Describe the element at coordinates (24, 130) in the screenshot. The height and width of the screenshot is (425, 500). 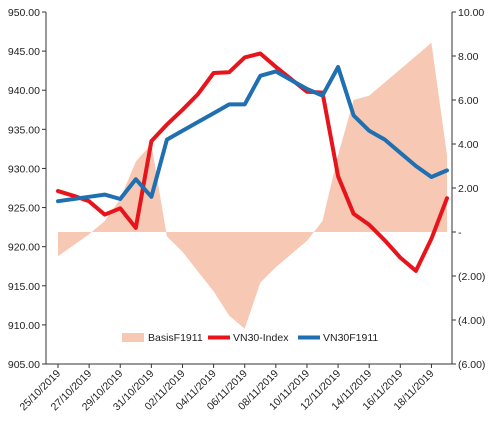
I see `left-tick-label: 935.00` at that location.